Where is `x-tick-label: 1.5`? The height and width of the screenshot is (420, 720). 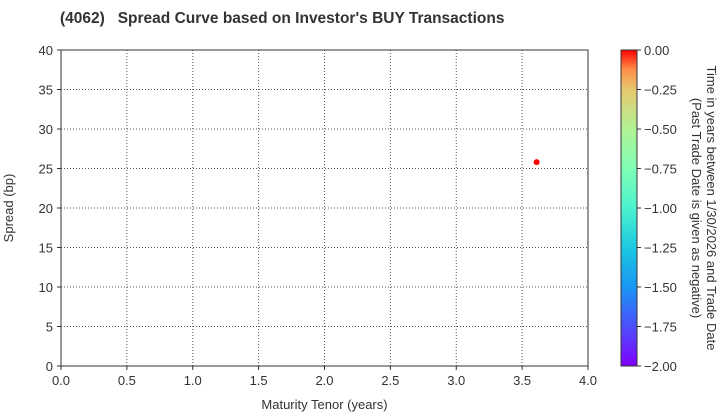 x-tick-label: 1.5 is located at coordinates (259, 380).